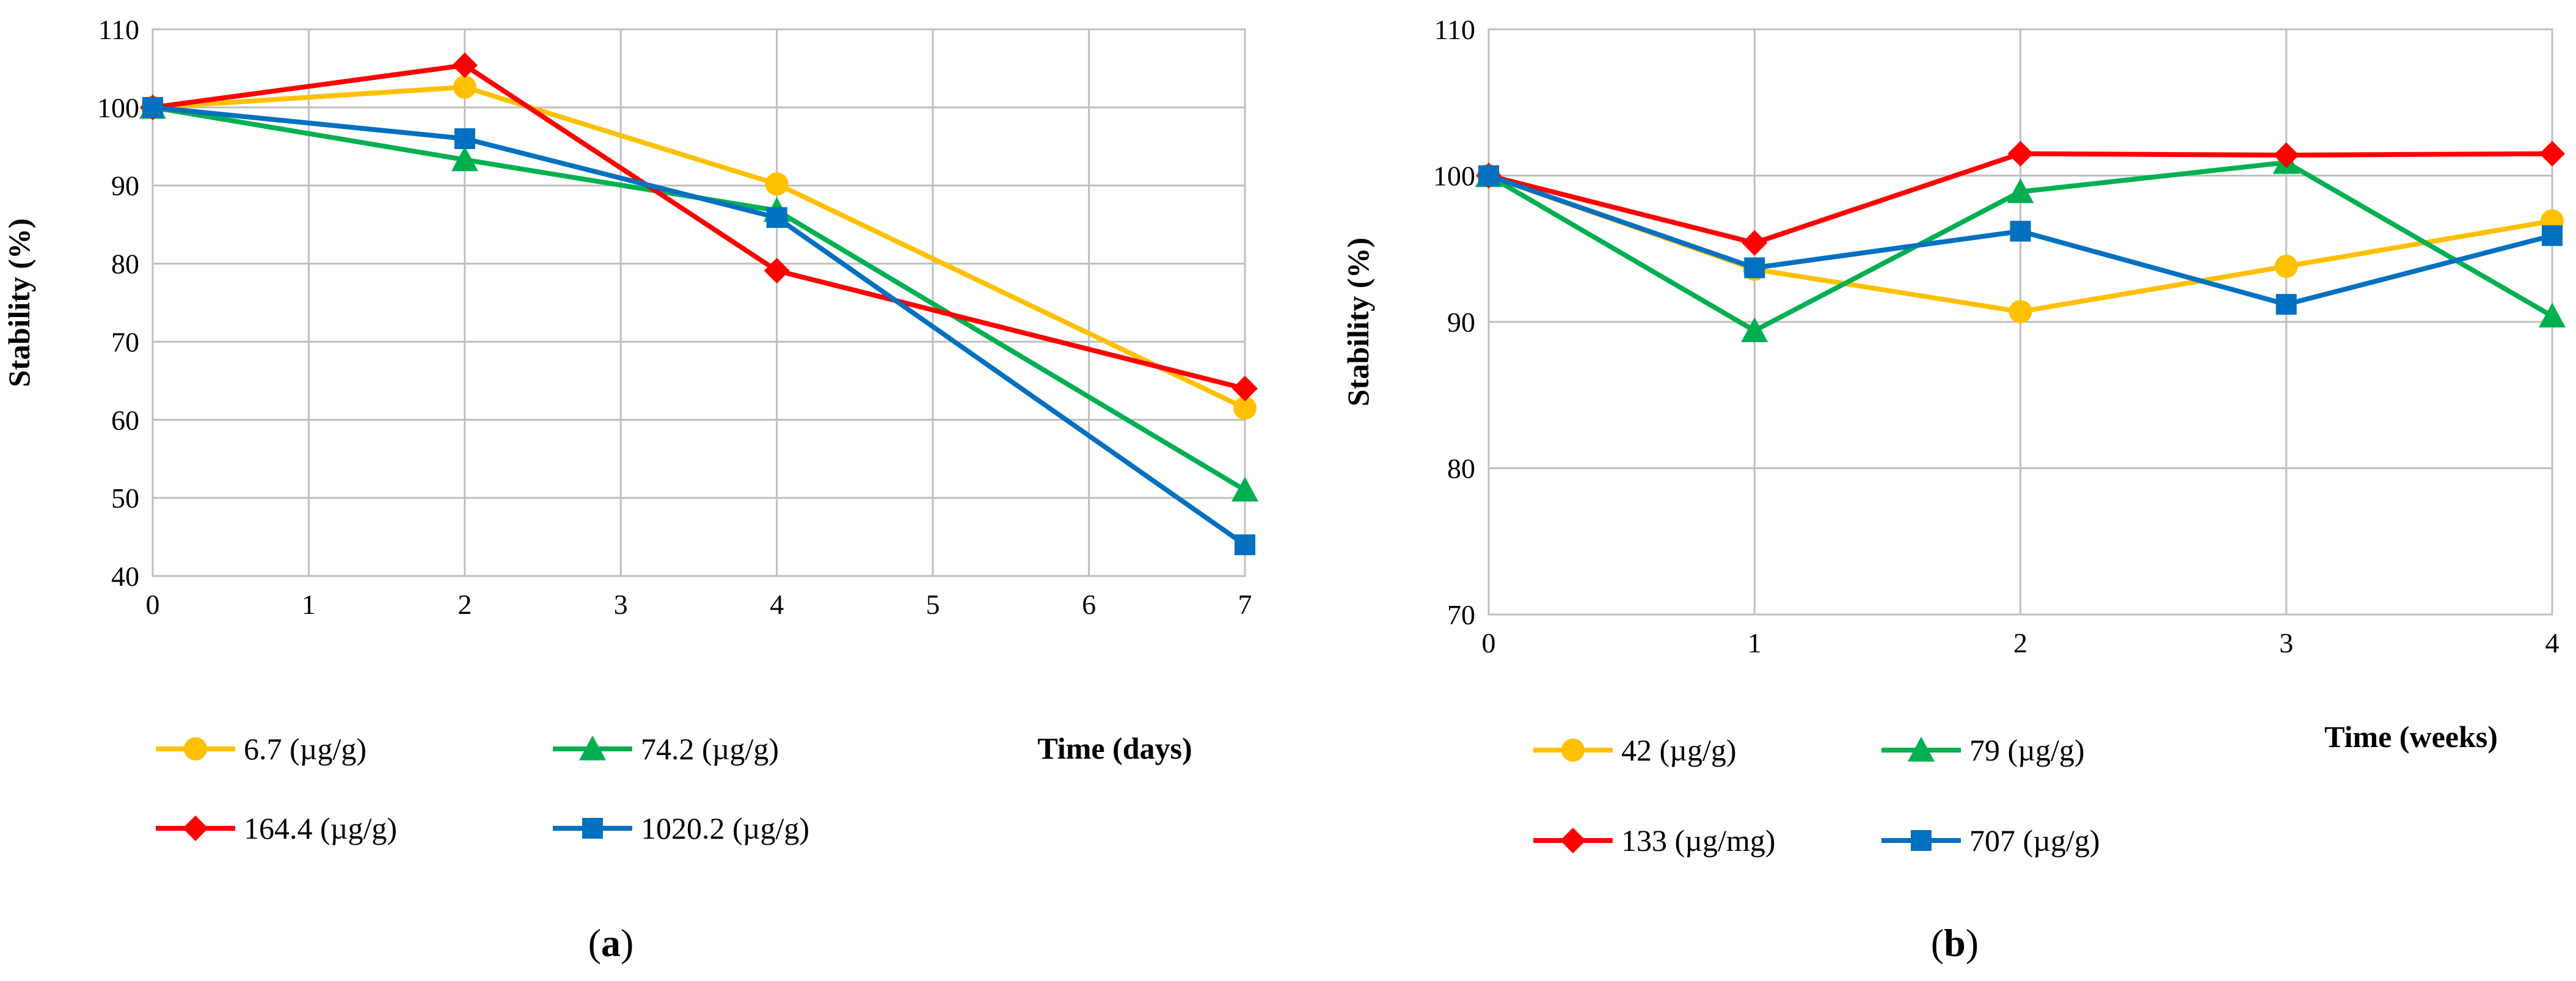  I want to click on legend-entry-4: 1020.2 (µg/g), so click(681, 828).